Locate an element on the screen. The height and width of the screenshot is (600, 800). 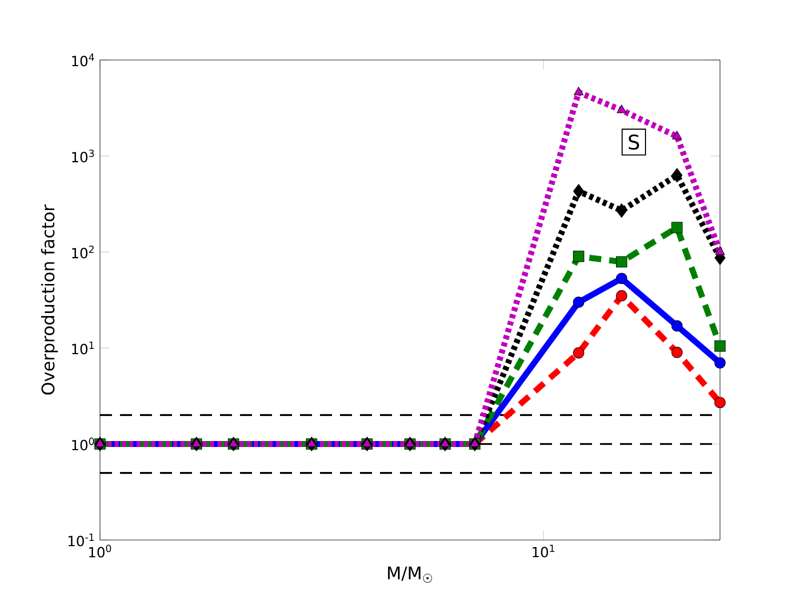
y-tick-label: 10$^{1}$ is located at coordinates (83, 348).